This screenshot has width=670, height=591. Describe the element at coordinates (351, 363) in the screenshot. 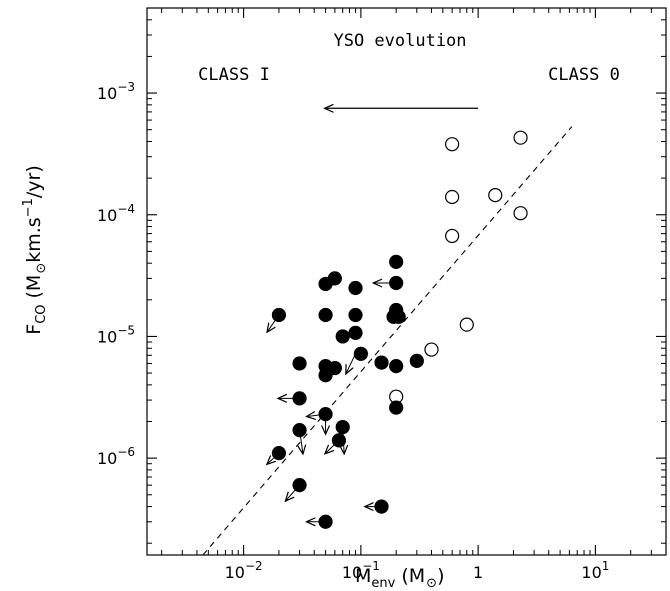

I see `upper-limit-arrow` at that location.